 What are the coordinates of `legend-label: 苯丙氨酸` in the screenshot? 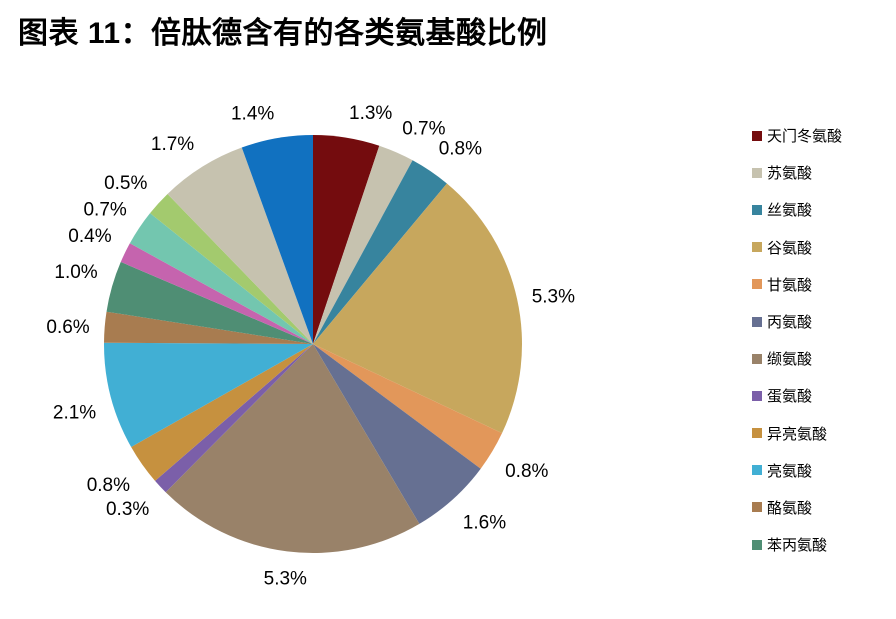 It's located at (797, 546).